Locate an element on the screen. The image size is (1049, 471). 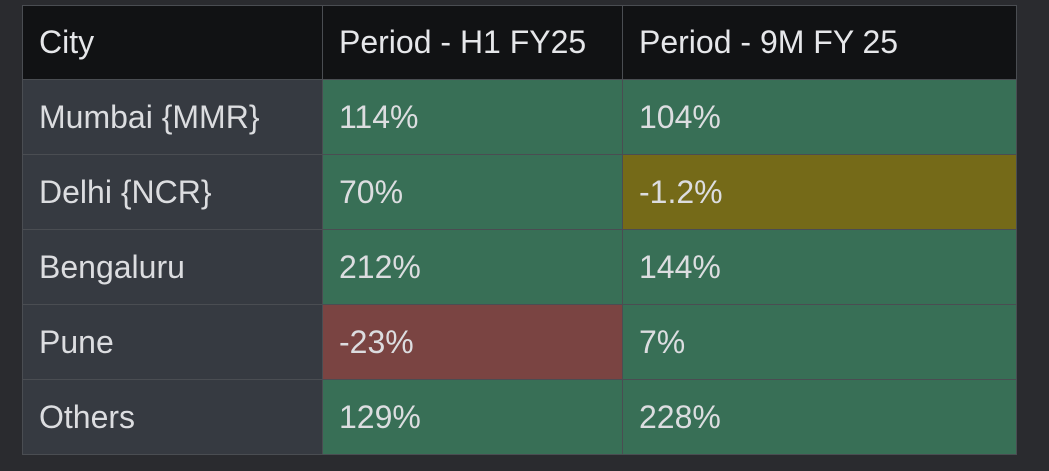
h1-value-cell: 129% is located at coordinates (472, 417).